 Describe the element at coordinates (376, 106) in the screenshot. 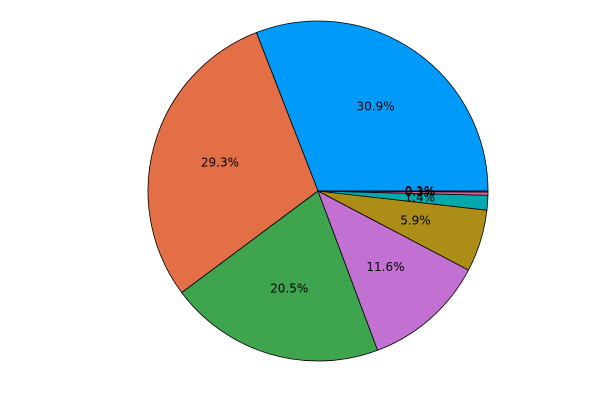

I see `slice-label: 30.9%` at that location.